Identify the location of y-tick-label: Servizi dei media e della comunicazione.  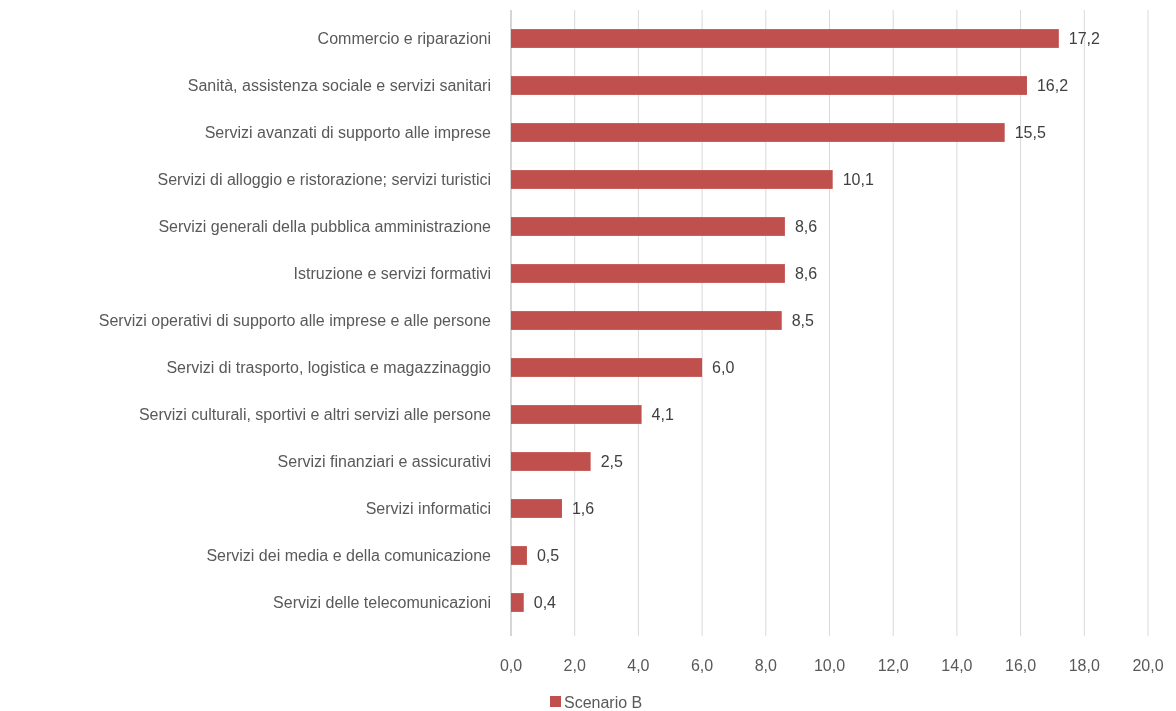
(349, 556).